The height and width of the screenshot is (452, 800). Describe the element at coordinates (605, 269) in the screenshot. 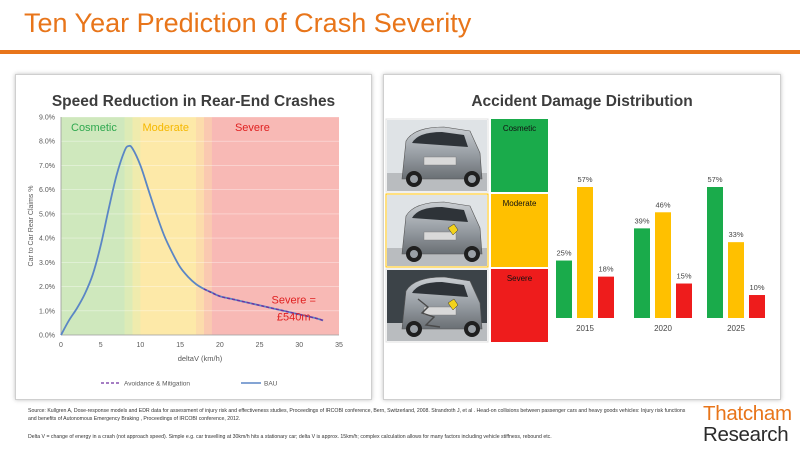

I see `bar-value-label: 18%` at that location.